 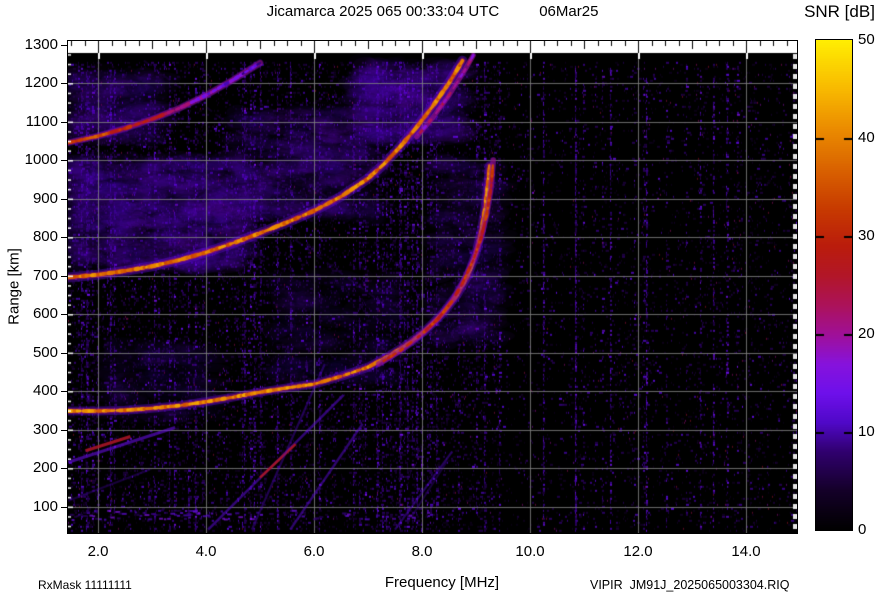 What do you see at coordinates (64, 297) in the screenshot?
I see `y-axis-ticks` at bounding box center [64, 297].